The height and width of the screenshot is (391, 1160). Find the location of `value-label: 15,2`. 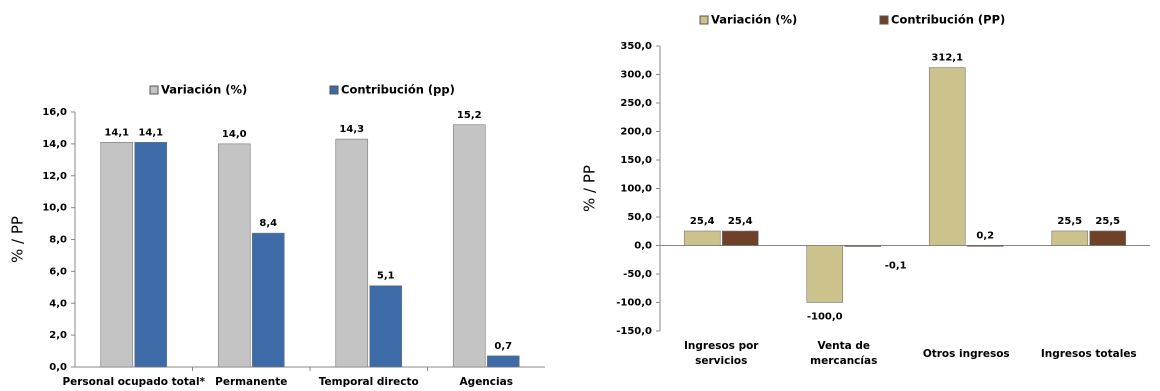

value-label: 15,2 is located at coordinates (469, 115).